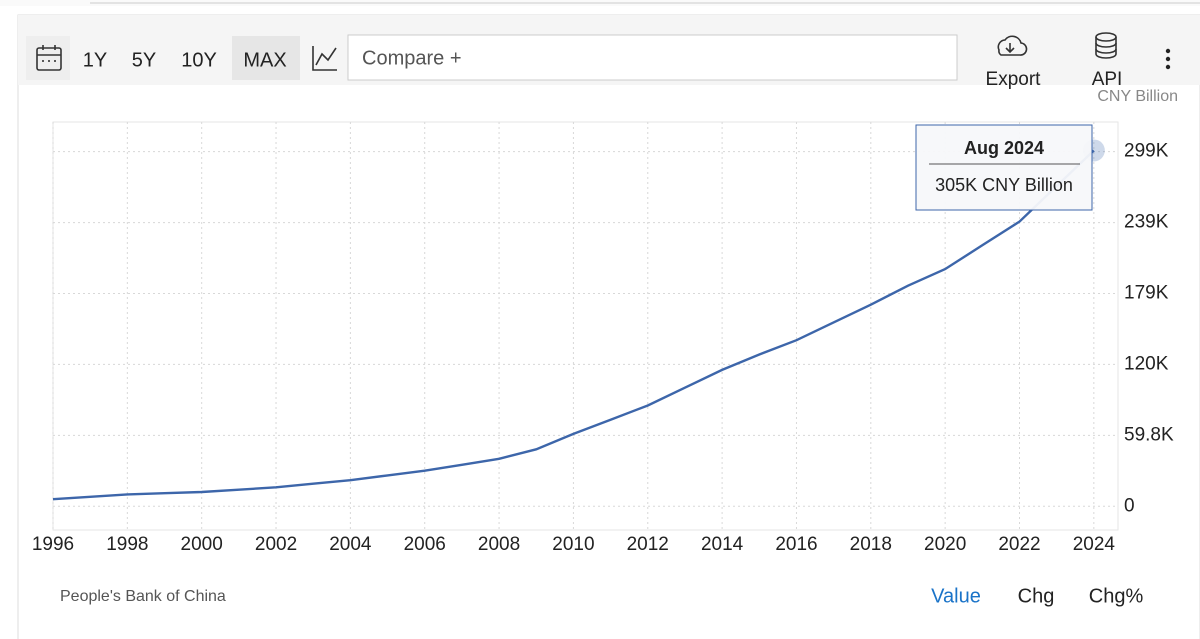 The width and height of the screenshot is (1200, 639). I want to click on more-menu, so click(1168, 59).